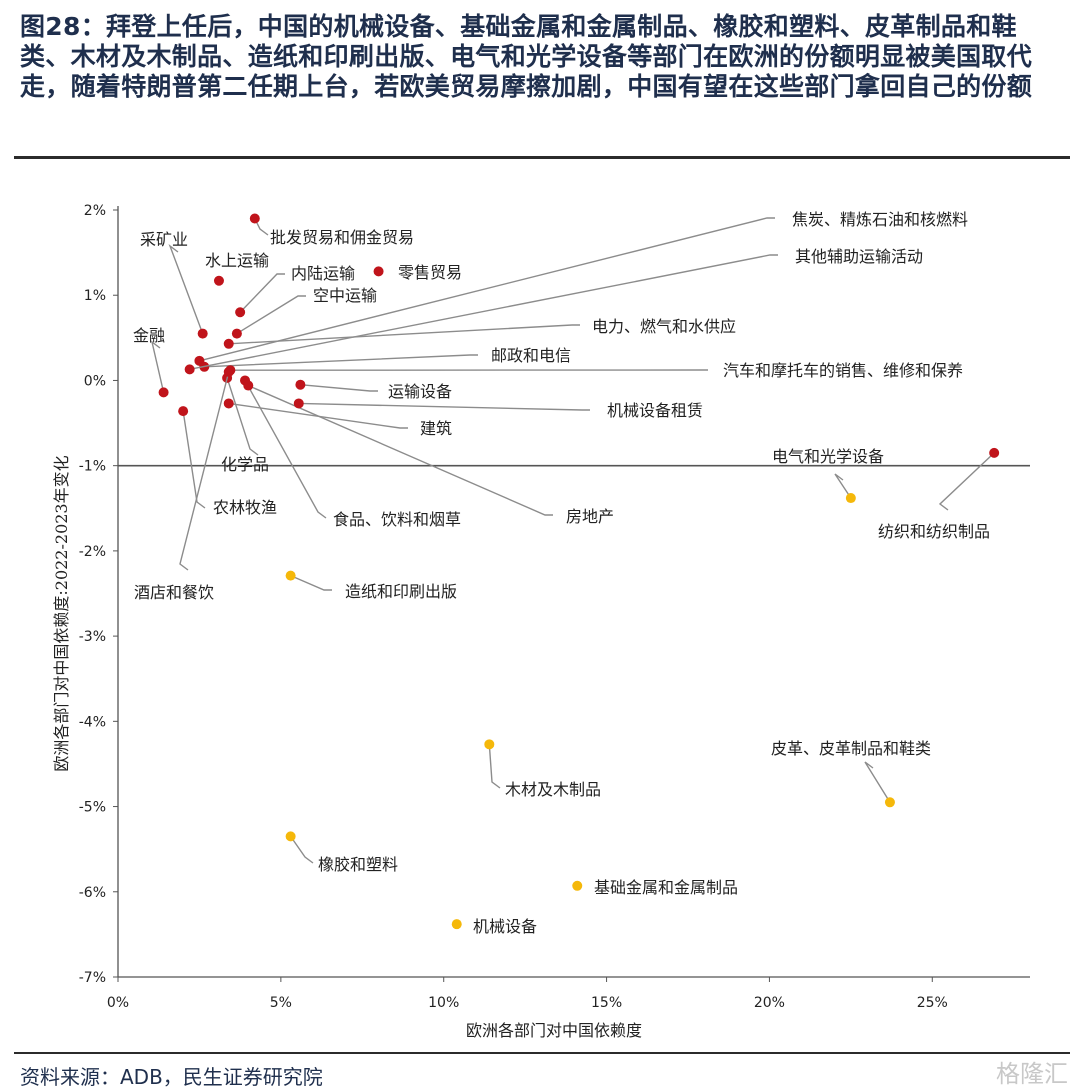  Describe the element at coordinates (92, 637) in the screenshot. I see `y-tick-label: -3%` at that location.